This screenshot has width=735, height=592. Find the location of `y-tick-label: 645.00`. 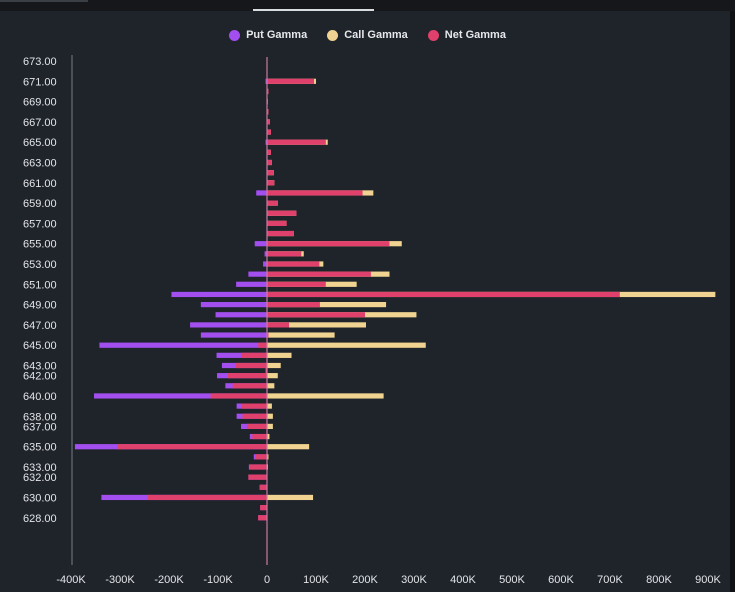

y-tick-label: 645.00 is located at coordinates (40, 346).